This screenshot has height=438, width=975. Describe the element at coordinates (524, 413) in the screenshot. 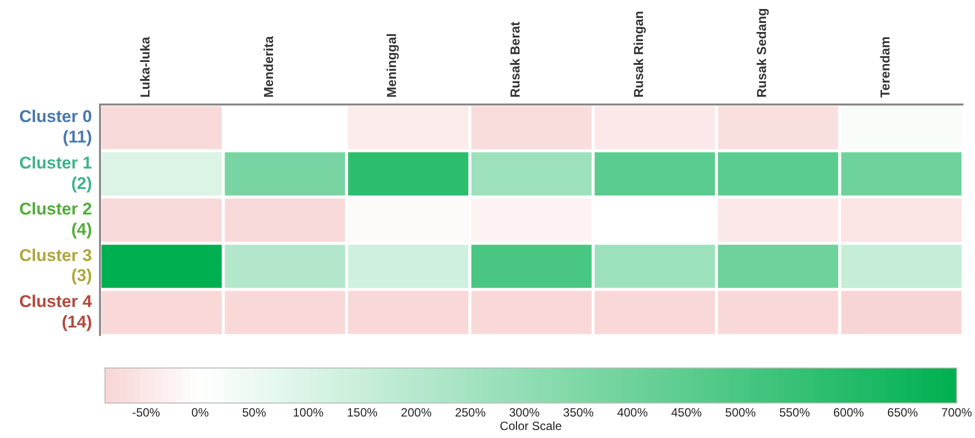

I see `color-bar-label: 300%` at that location.